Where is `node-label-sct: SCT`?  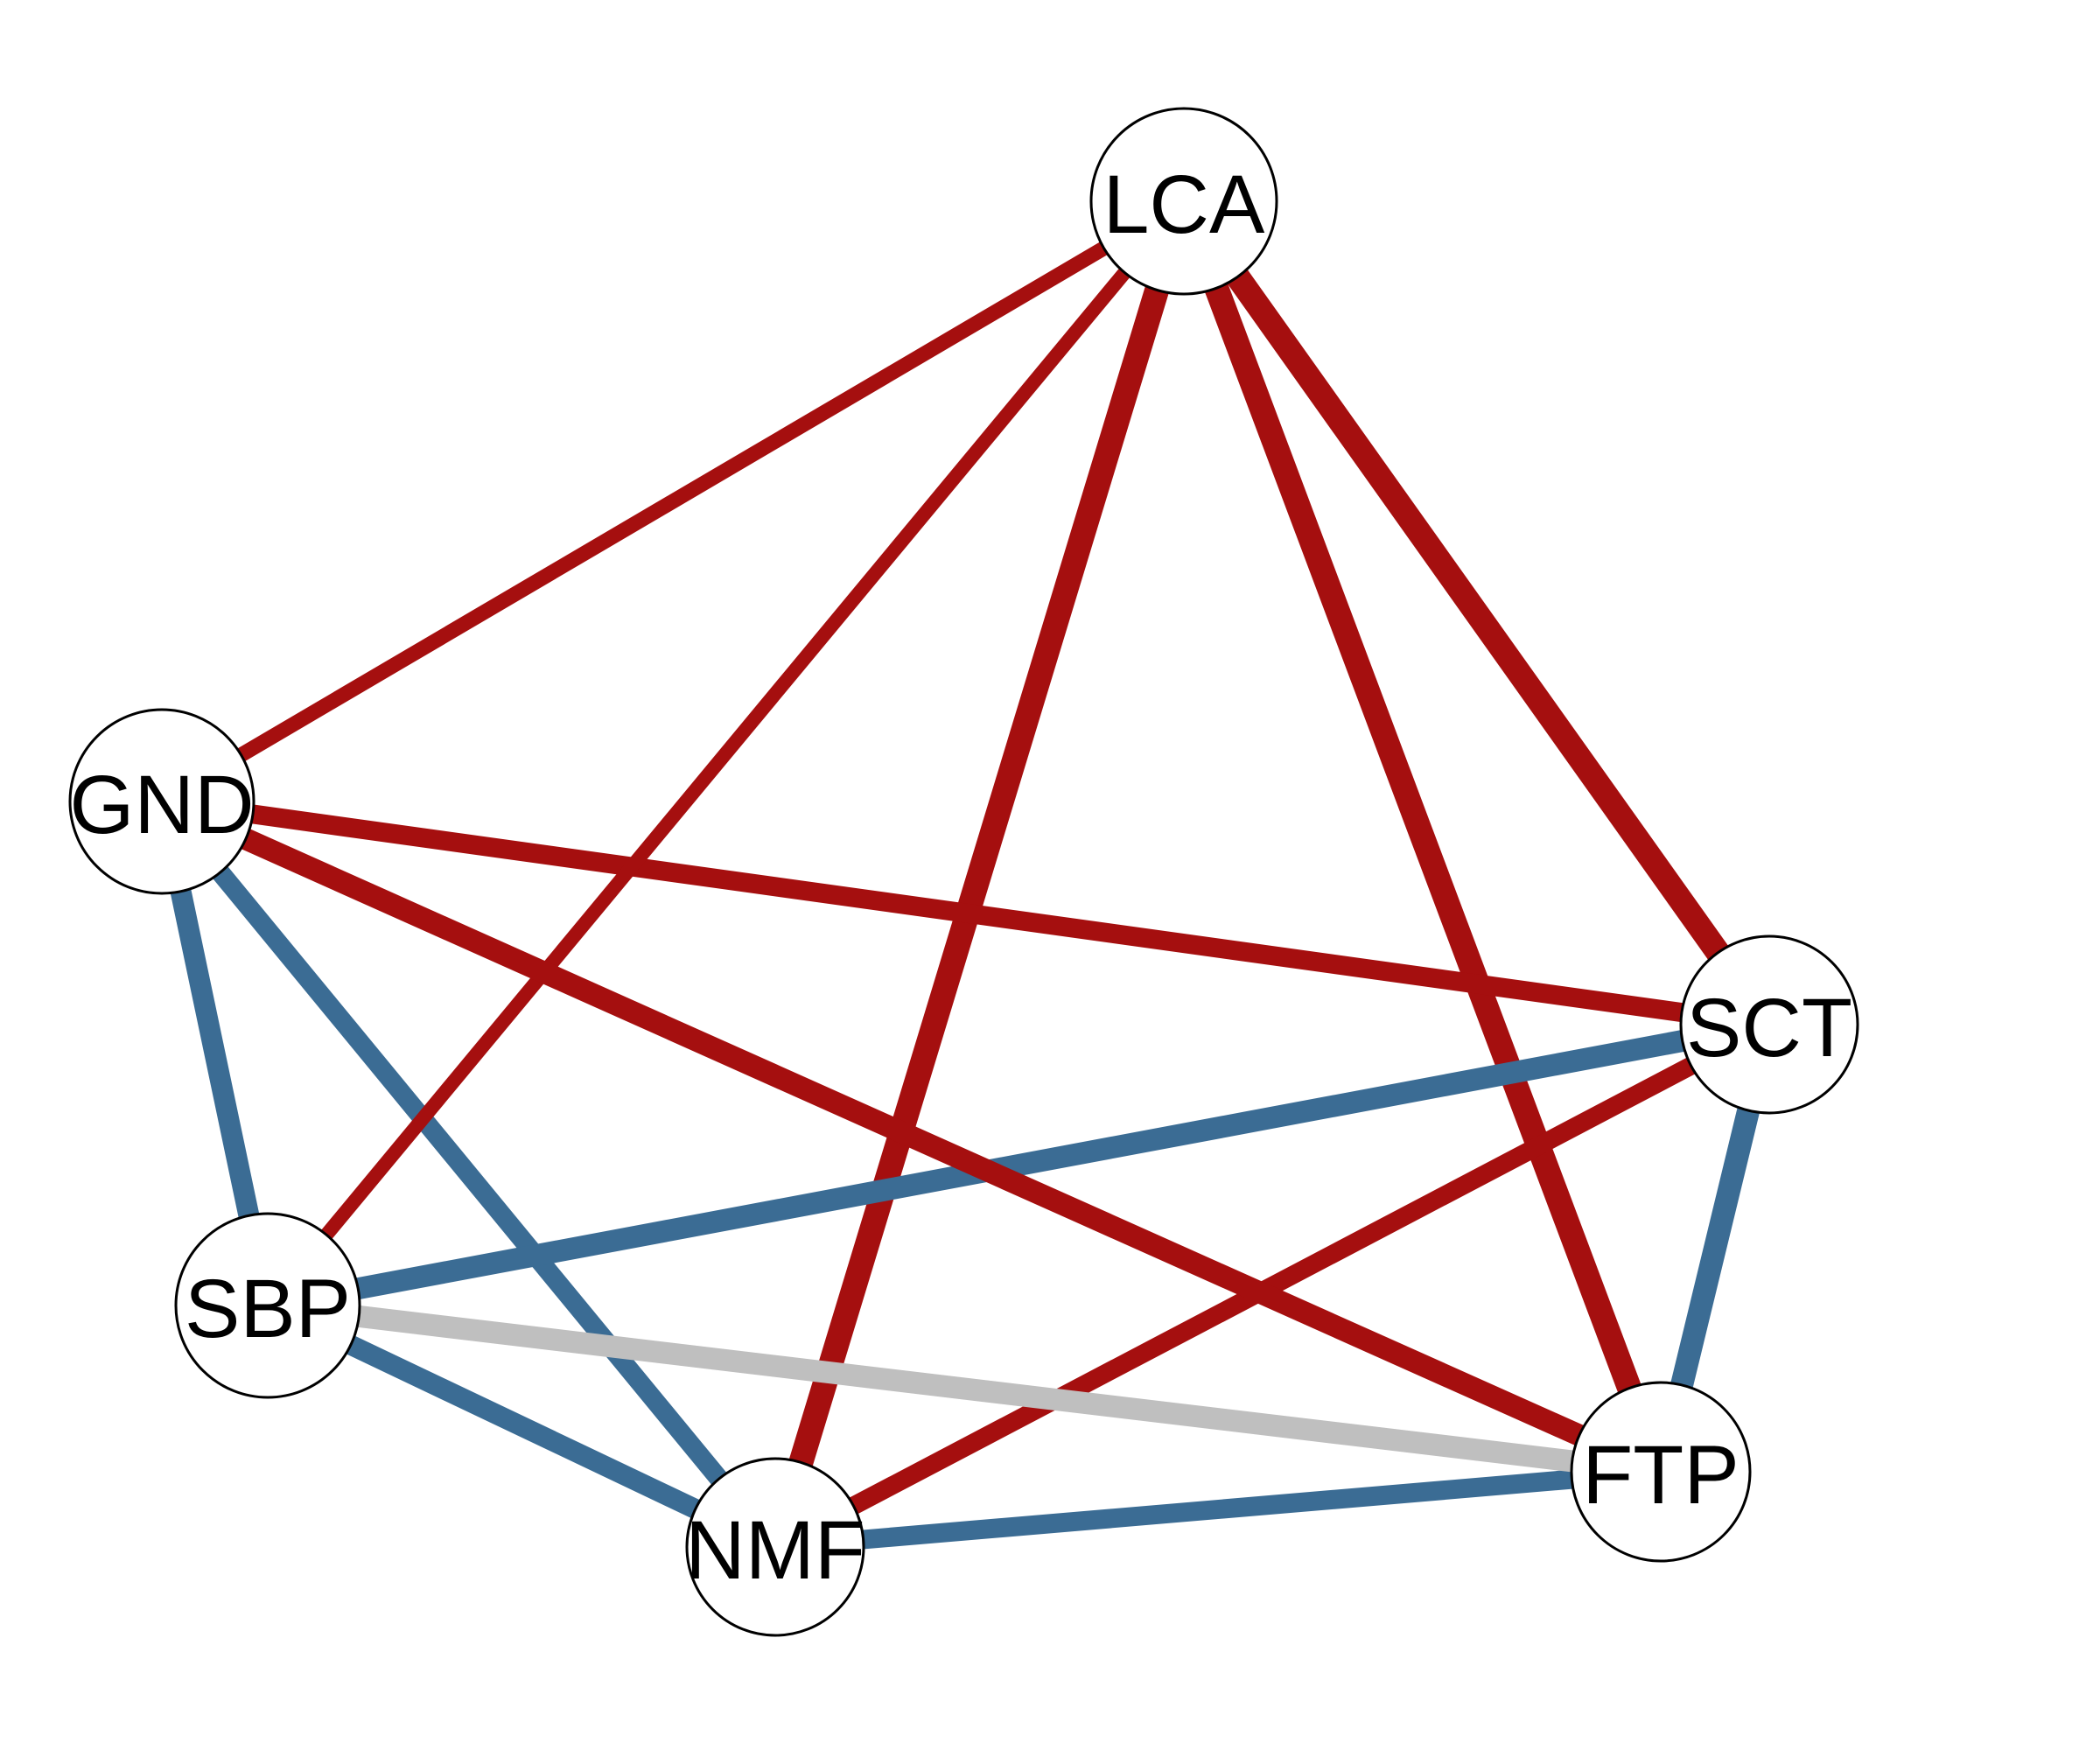 node-label-sct: SCT is located at coordinates (1769, 1028).